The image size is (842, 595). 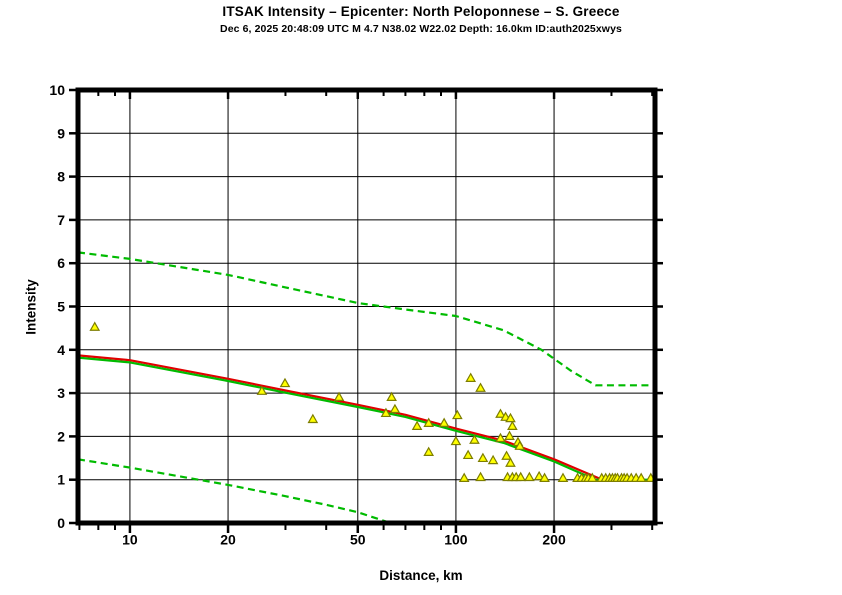 What do you see at coordinates (358, 539) in the screenshot?
I see `x-tick-label: 50` at bounding box center [358, 539].